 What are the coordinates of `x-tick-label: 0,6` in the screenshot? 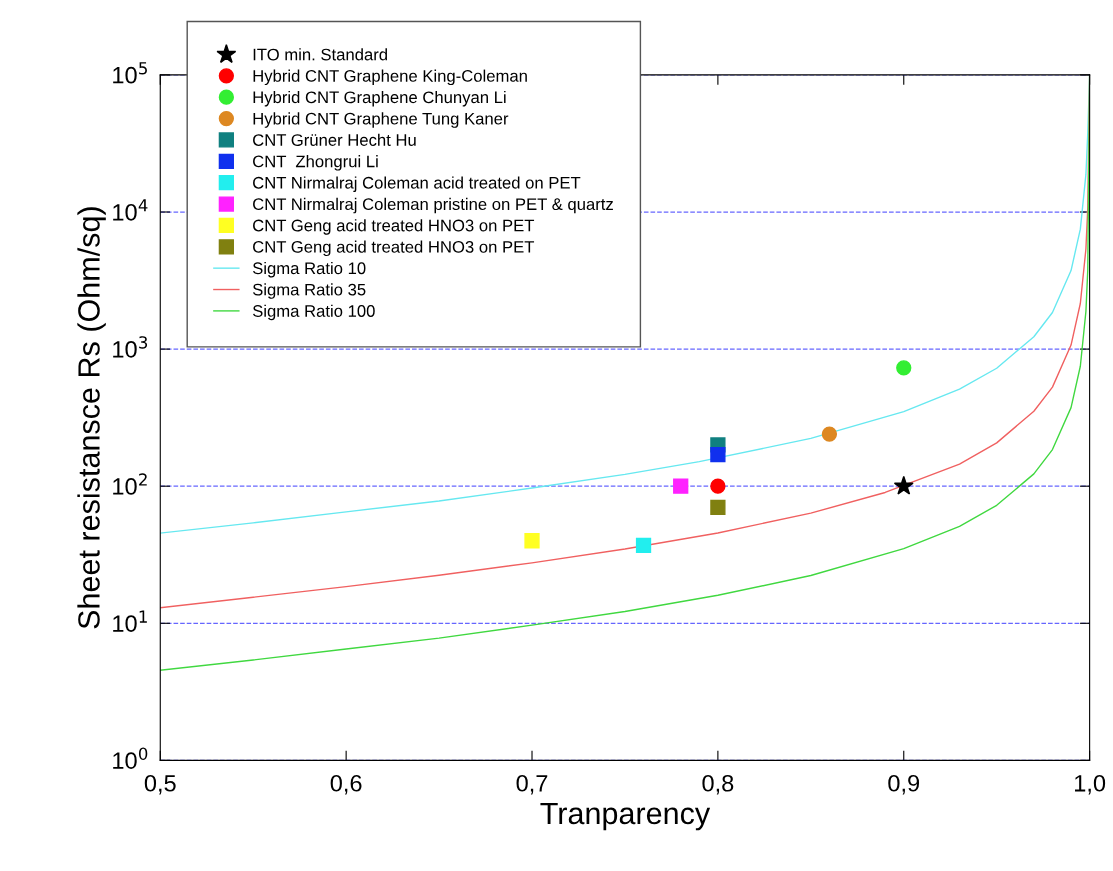 It's located at (346, 784).